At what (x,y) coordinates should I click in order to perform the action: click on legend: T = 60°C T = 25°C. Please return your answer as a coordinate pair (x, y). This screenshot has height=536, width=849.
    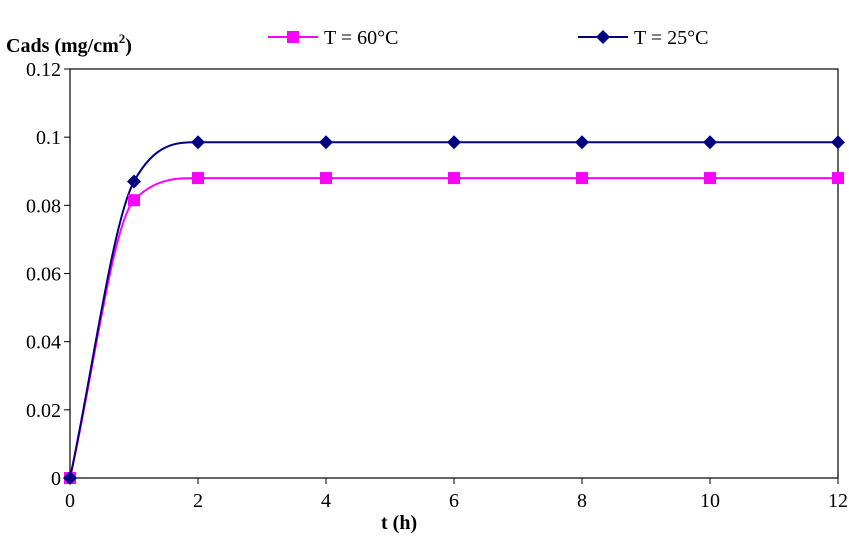
    Looking at the image, I should click on (488, 38).